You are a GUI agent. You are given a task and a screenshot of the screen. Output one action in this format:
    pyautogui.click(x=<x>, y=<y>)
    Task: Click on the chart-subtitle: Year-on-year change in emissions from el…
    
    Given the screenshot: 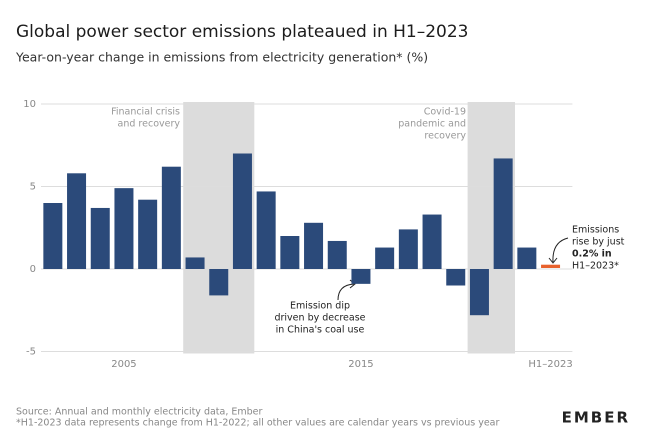 What is the action you would take?
    pyautogui.click(x=221, y=57)
    